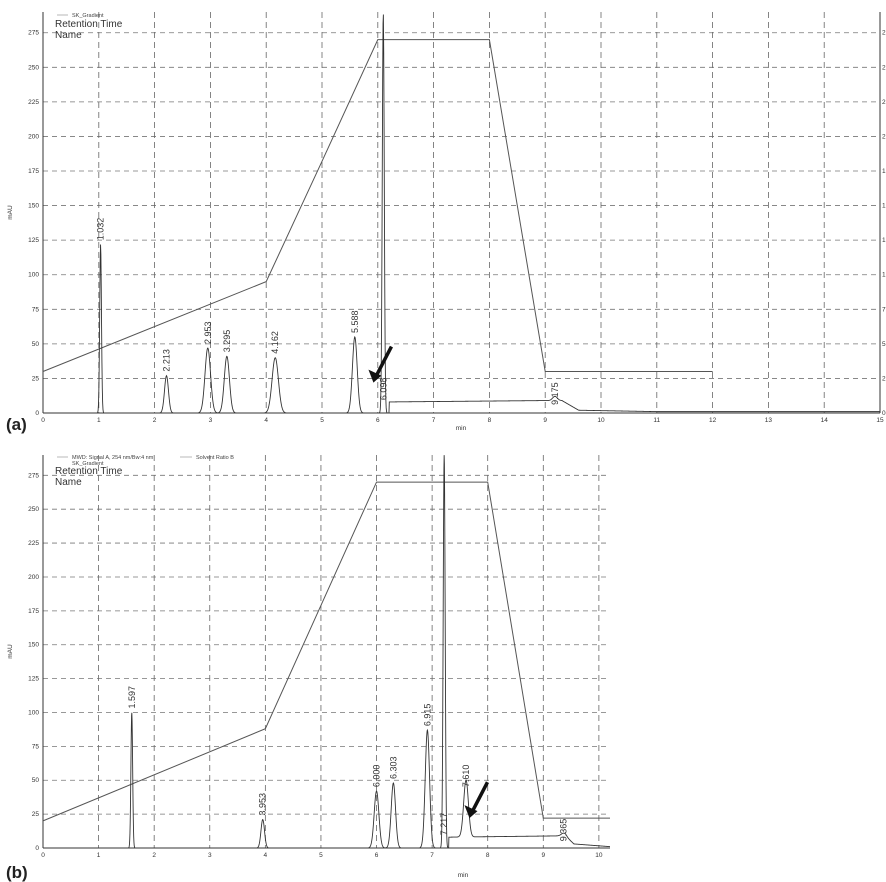 The height and width of the screenshot is (882, 886). What do you see at coordinates (383, 389) in the screenshot?
I see `peak-label: 6.098` at bounding box center [383, 389].